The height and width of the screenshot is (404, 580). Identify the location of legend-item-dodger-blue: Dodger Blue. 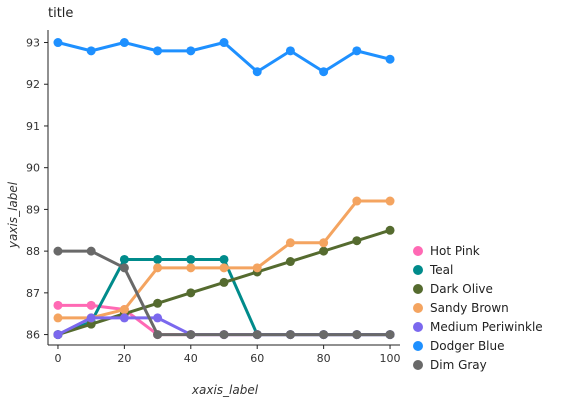
(459, 346).